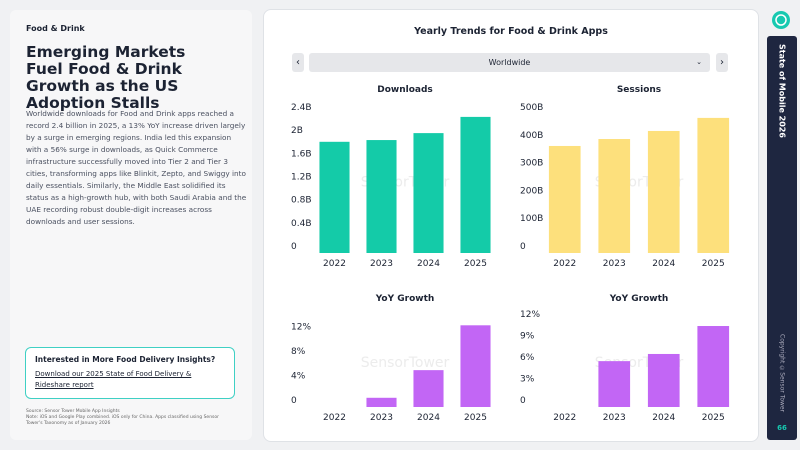 The height and width of the screenshot is (450, 800). I want to click on y-tick-label: 6%, so click(527, 358).